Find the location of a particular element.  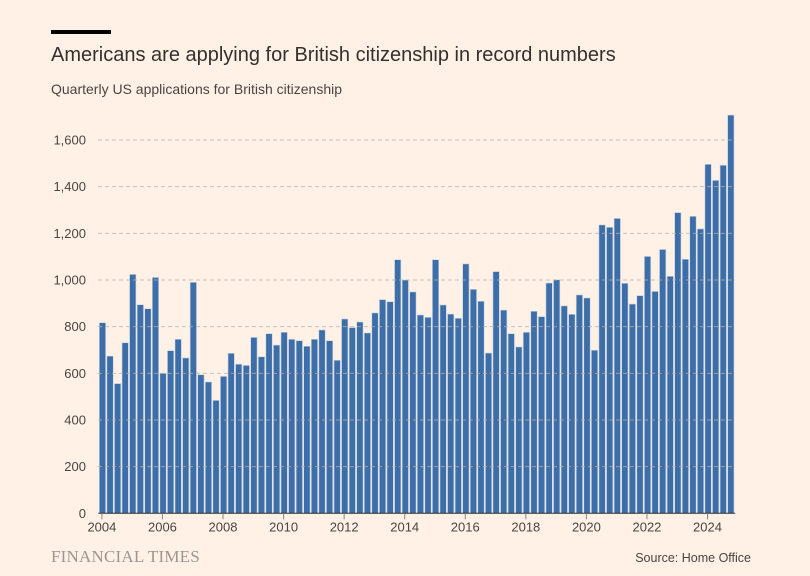

x-tick-label: 2014 is located at coordinates (404, 526).